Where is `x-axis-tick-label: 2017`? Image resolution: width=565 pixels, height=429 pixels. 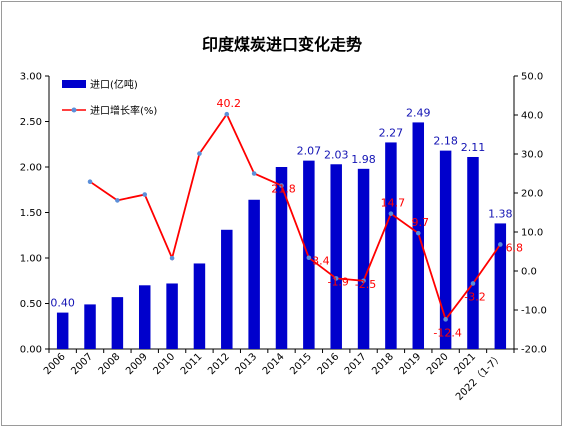
x-axis-tick-label: 2017 is located at coordinates (356, 364).